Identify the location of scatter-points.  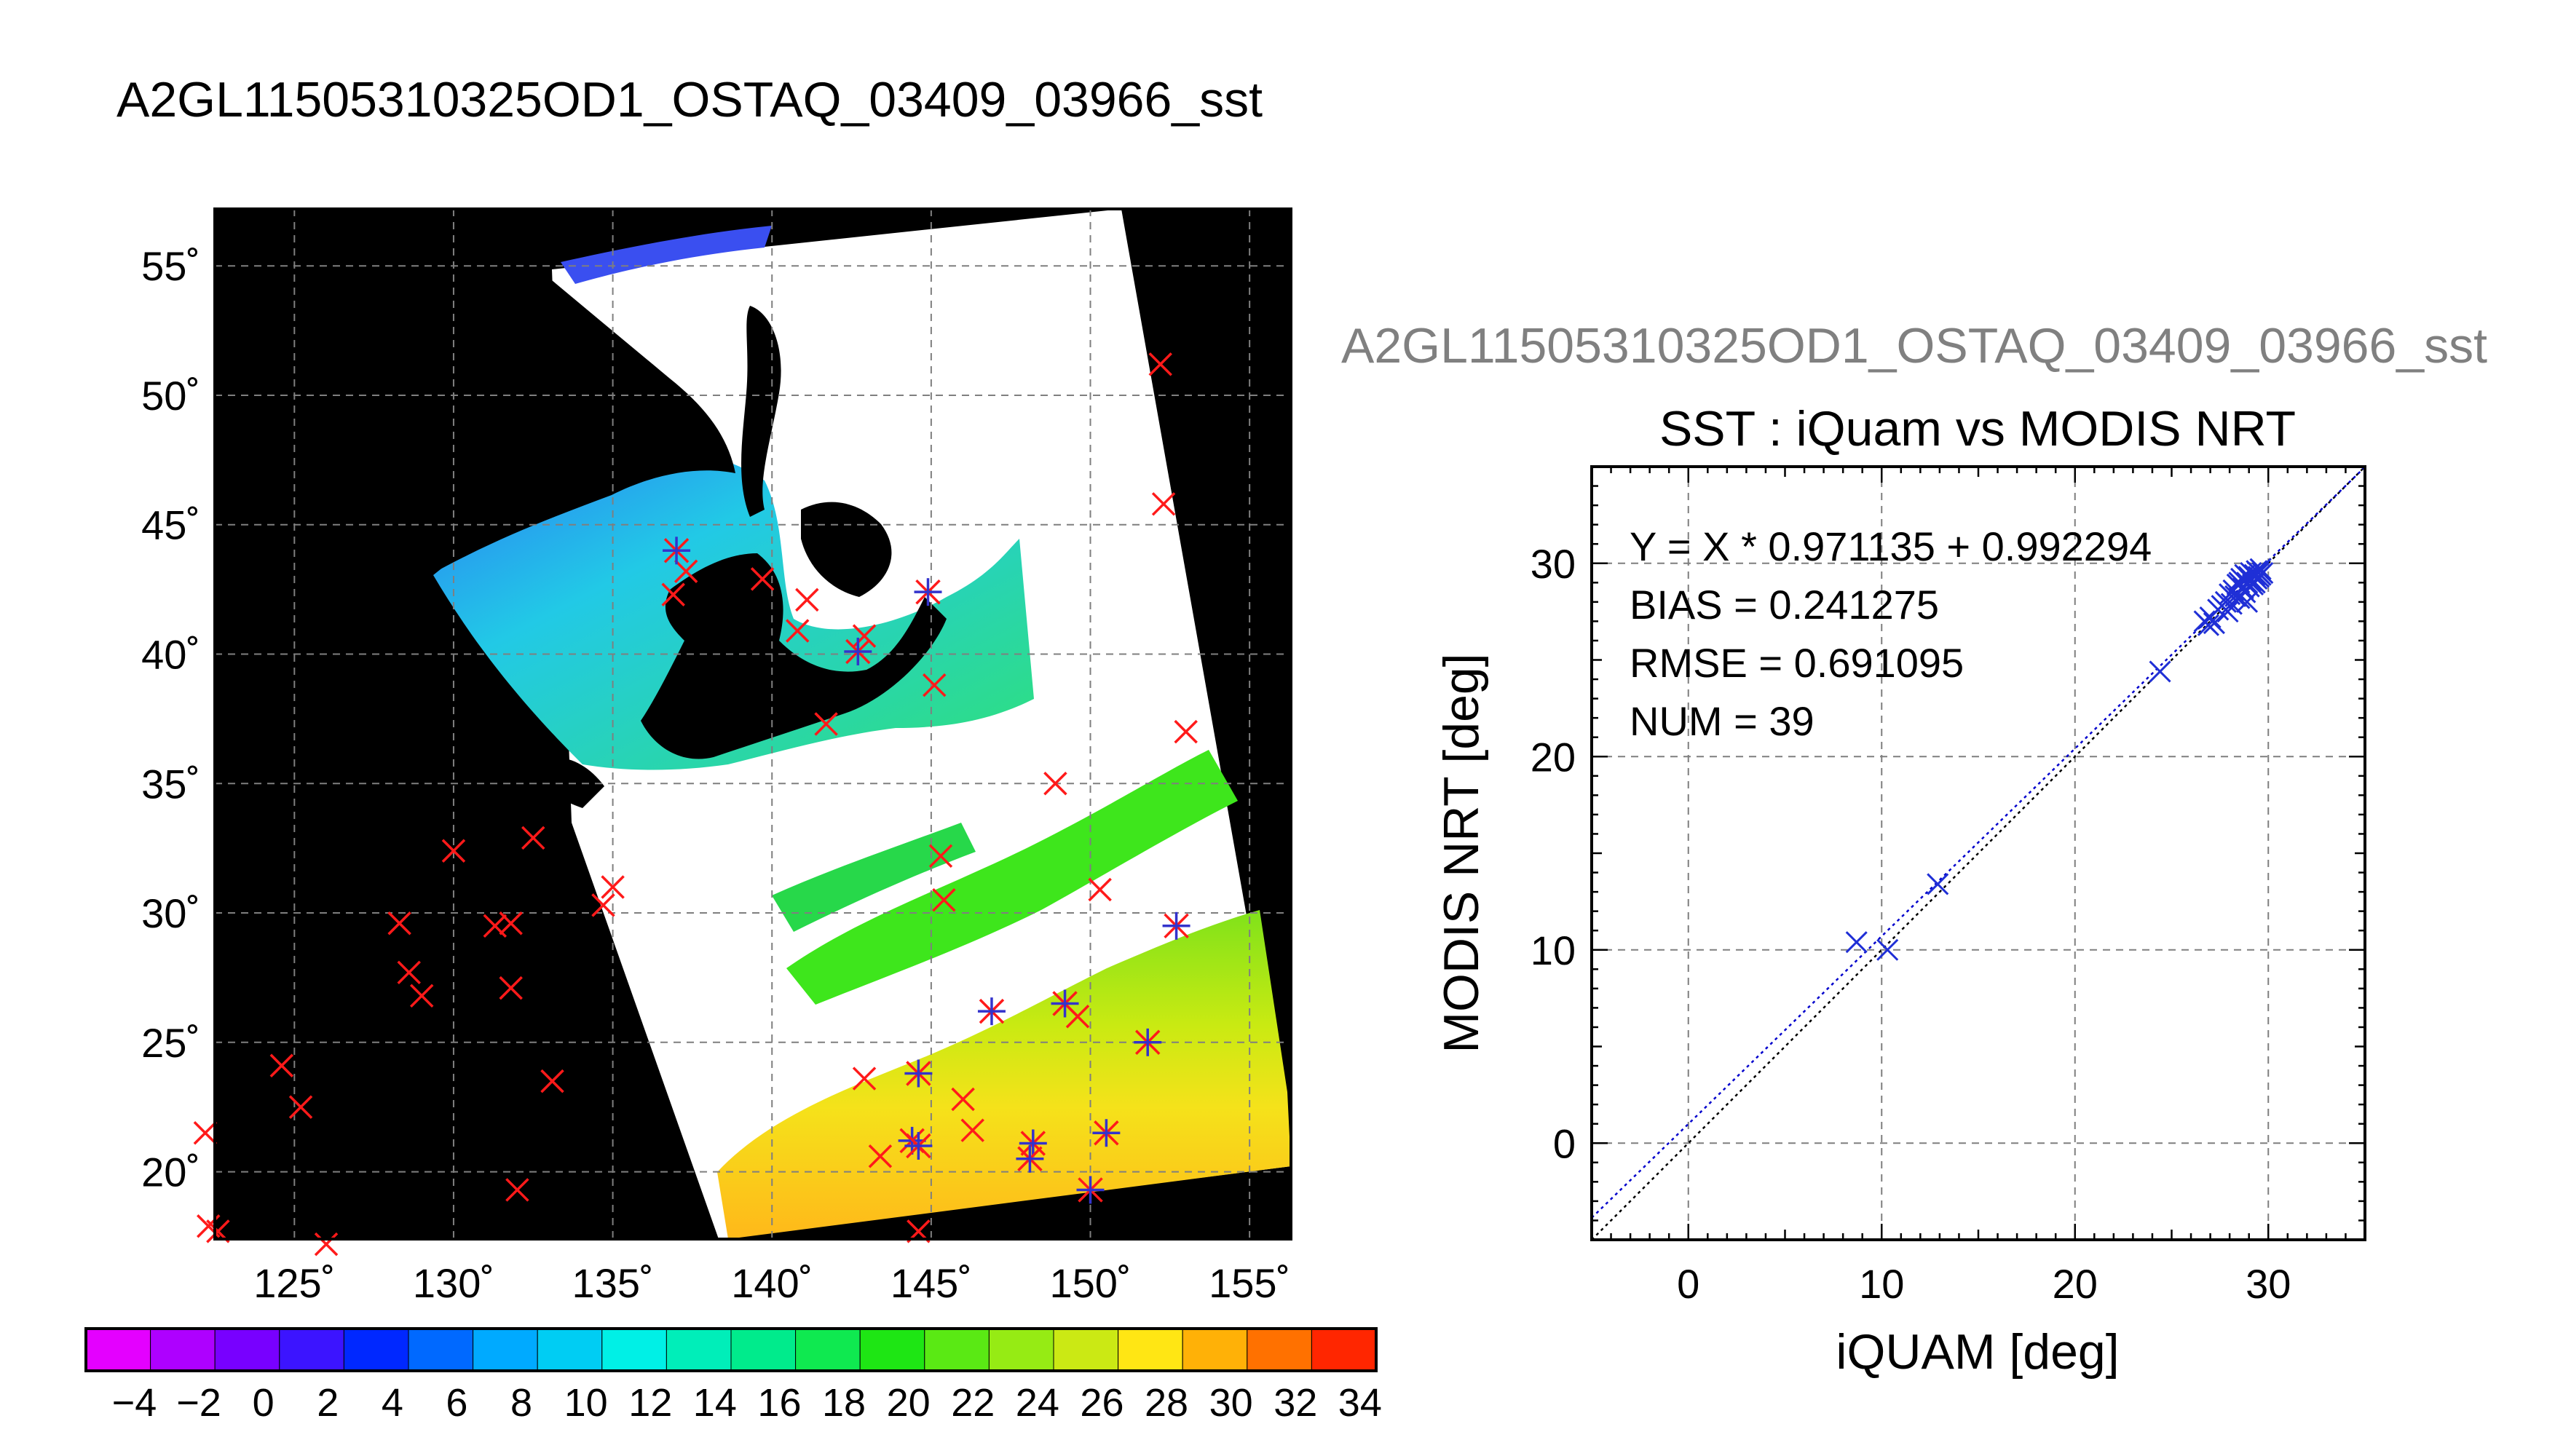
(2059, 759).